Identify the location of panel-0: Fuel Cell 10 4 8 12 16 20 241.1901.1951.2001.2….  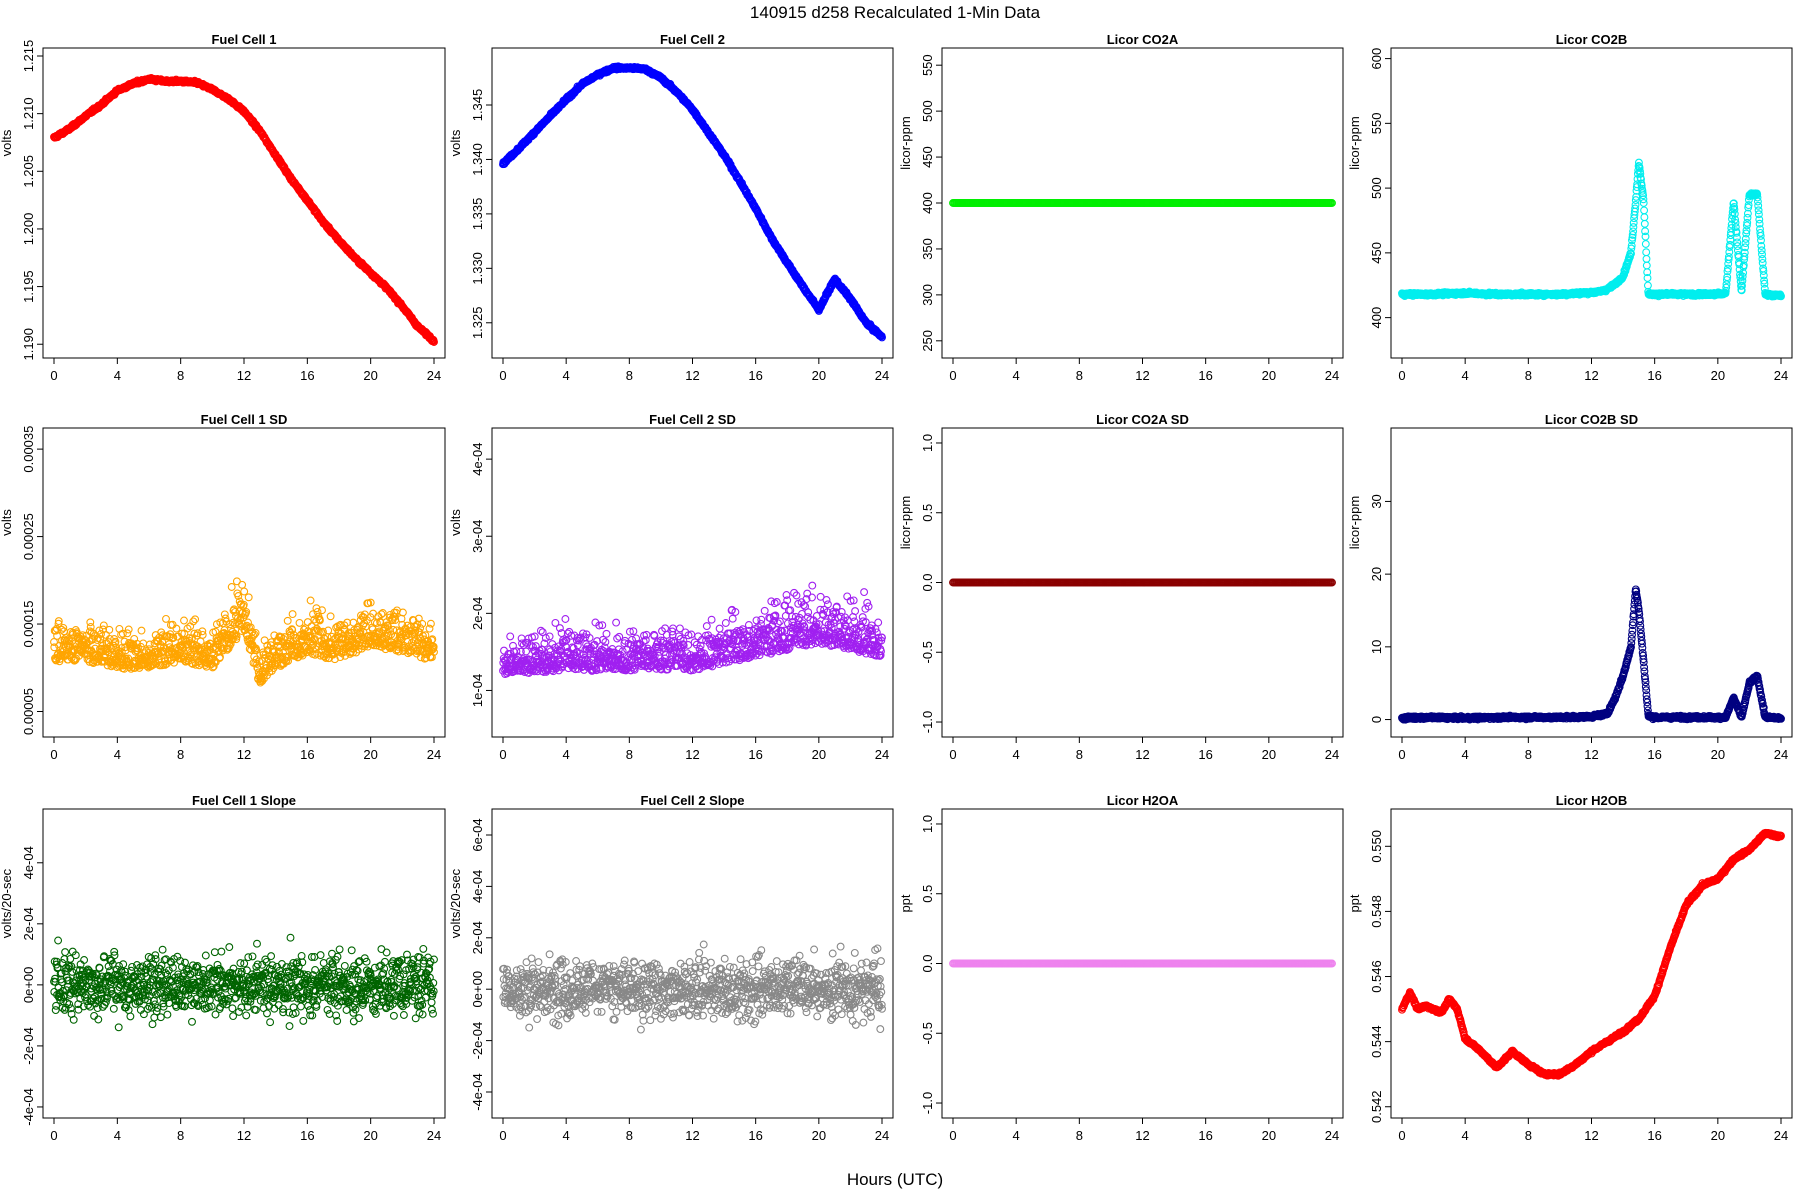
(223, 207).